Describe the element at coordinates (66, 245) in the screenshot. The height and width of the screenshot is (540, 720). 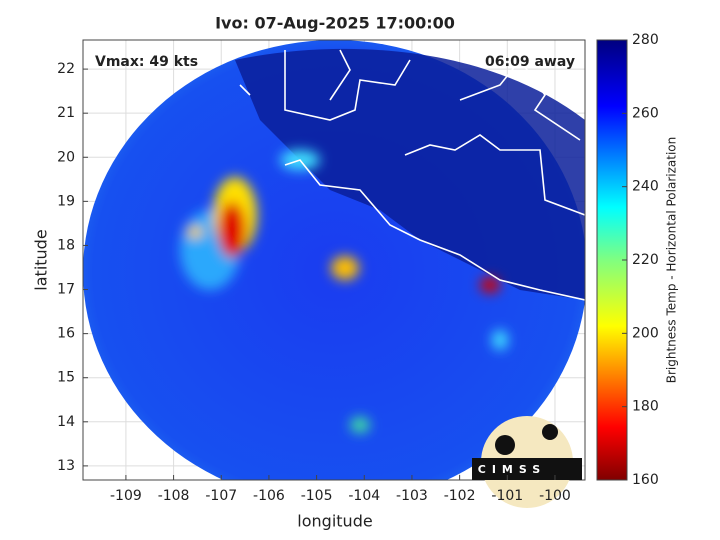
I see `y-tick-label: 18` at that location.